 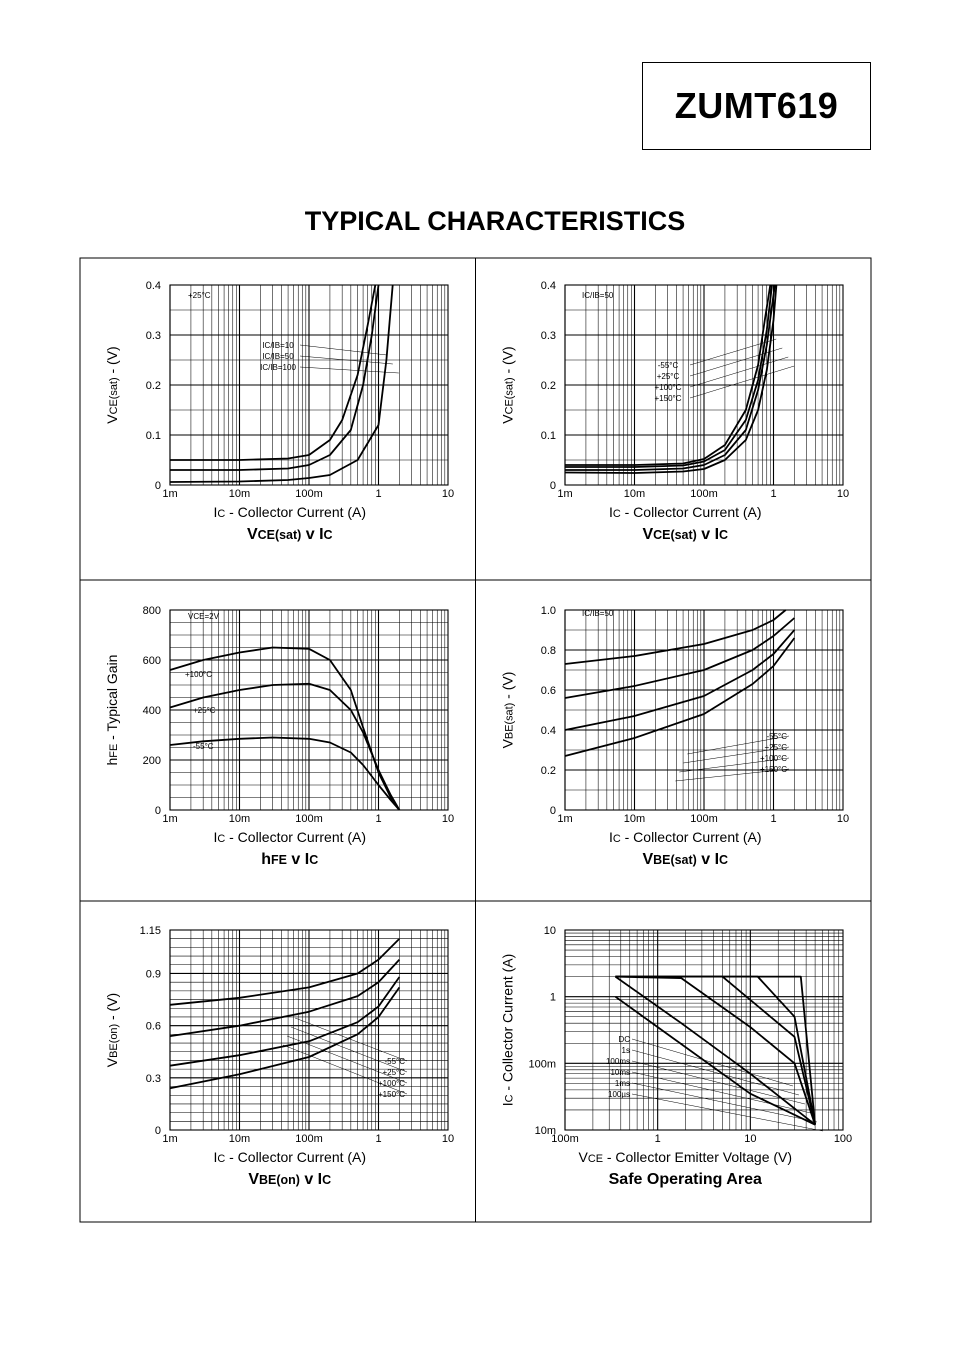 I want to click on x-tick-label: 100, so click(x=843, y=1139).